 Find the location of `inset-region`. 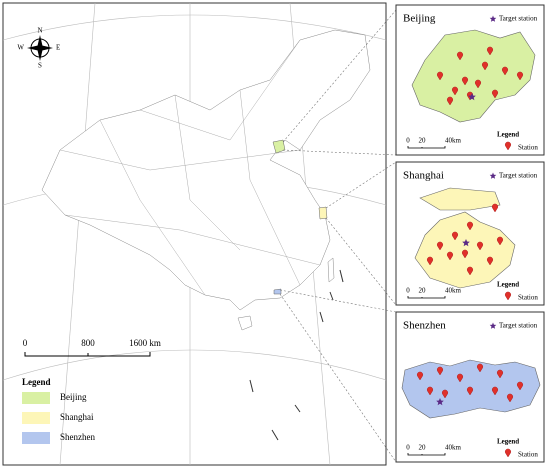

inset-region is located at coordinates (473, 76).